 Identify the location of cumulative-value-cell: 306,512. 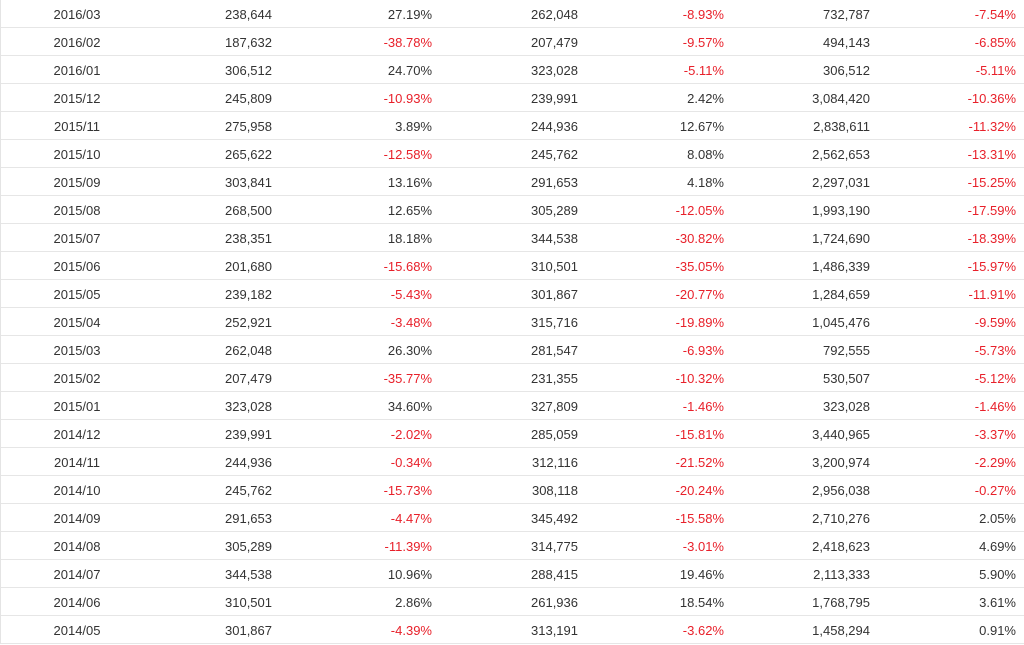
(846, 70).